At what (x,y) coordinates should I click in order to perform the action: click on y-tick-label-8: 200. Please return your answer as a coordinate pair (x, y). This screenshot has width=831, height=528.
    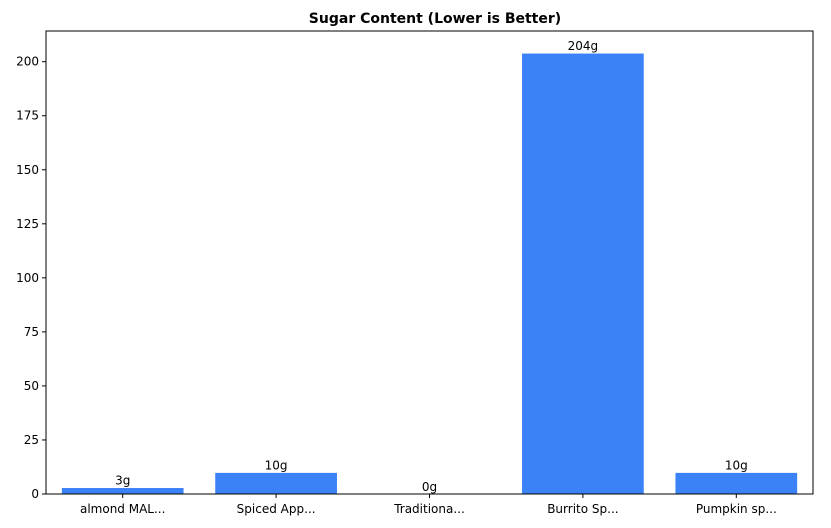
    Looking at the image, I should click on (27, 62).